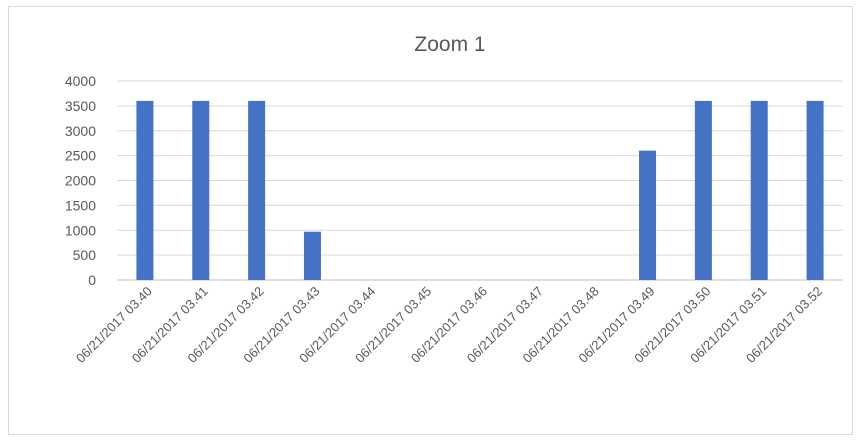 The image size is (861, 441). Describe the element at coordinates (80, 106) in the screenshot. I see `y-tick-label: 3500` at that location.